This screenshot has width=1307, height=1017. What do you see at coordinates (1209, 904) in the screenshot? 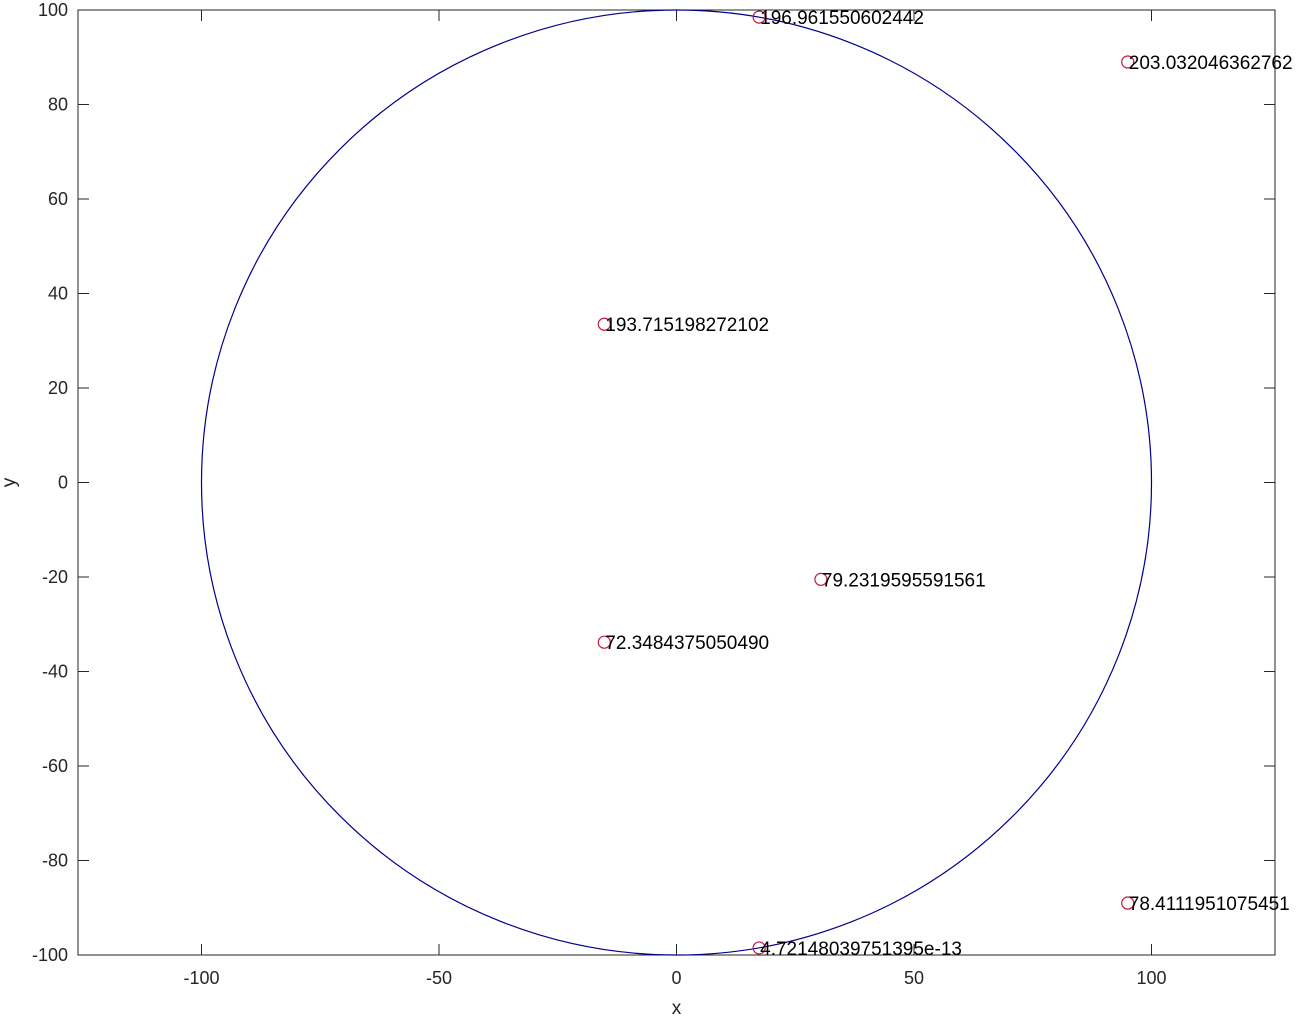
I see `data-point-label: 78.4111951075451` at bounding box center [1209, 904].